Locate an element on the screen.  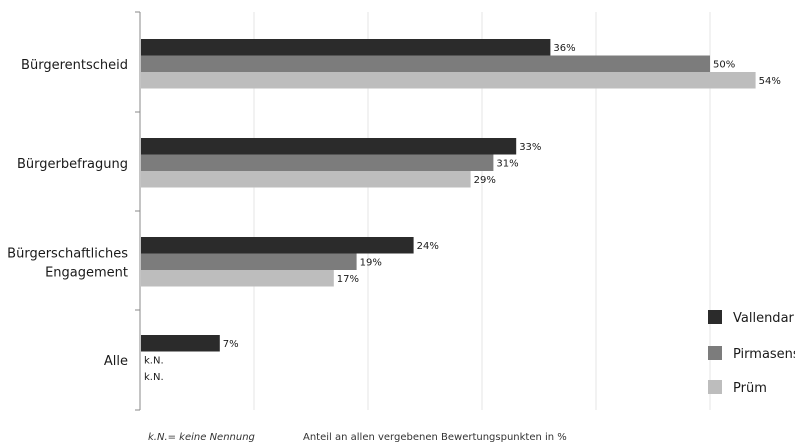
category-label: Bürgerbefragung is located at coordinates (72, 164).